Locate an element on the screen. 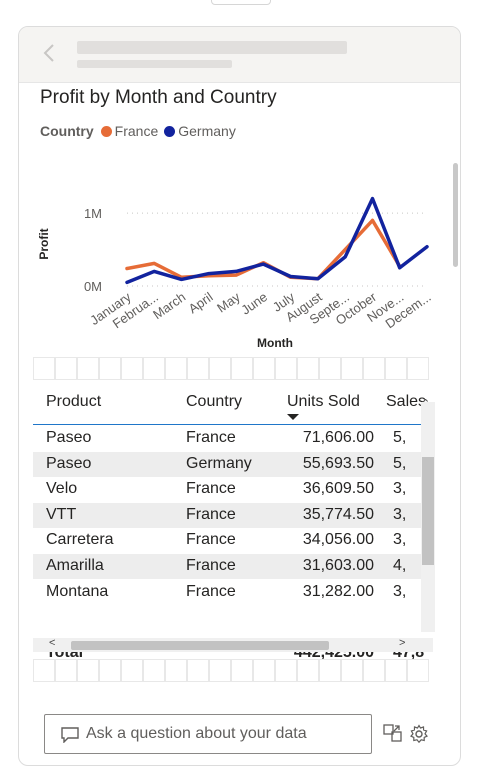 This screenshot has height=766, width=477. cell-product: VTT is located at coordinates (61, 514).